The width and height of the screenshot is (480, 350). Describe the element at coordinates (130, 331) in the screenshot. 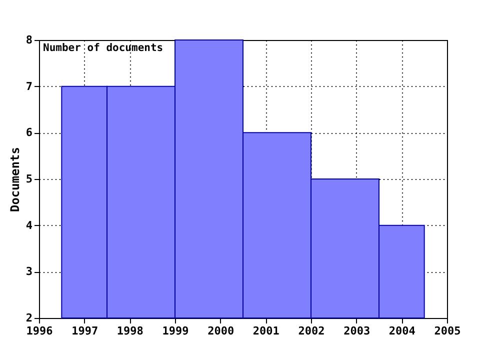

I see `x-tick-label: 1998` at that location.